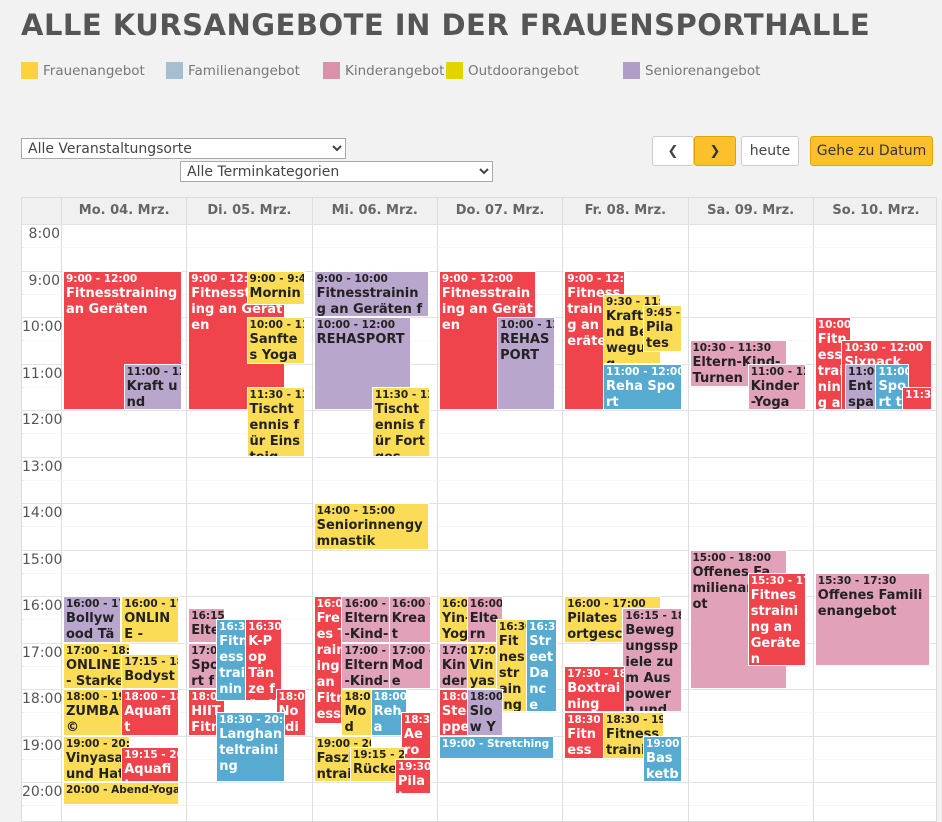 The image size is (942, 822). What do you see at coordinates (150, 764) in the screenshot?
I see `calendar-event: 19:15 - 20:00Aquafit` at bounding box center [150, 764].